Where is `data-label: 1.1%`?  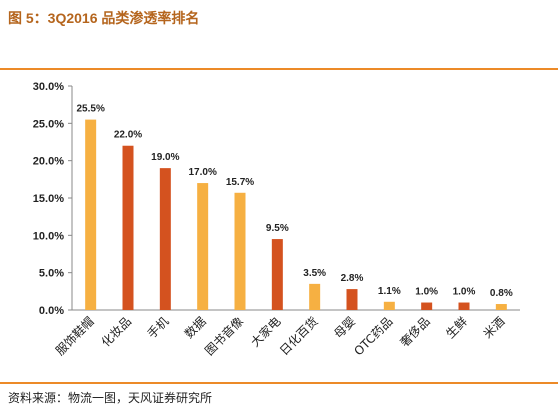 data-label: 1.1% is located at coordinates (389, 291).